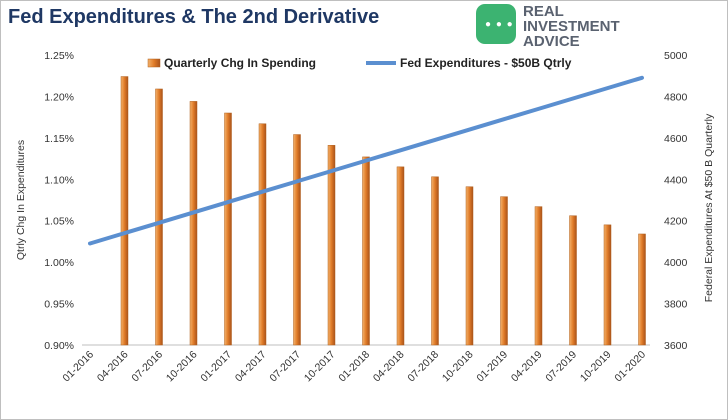 Image resolution: width=728 pixels, height=420 pixels. What do you see at coordinates (492, 367) in the screenshot?
I see `x-tick-label: 01-2019` at bounding box center [492, 367].